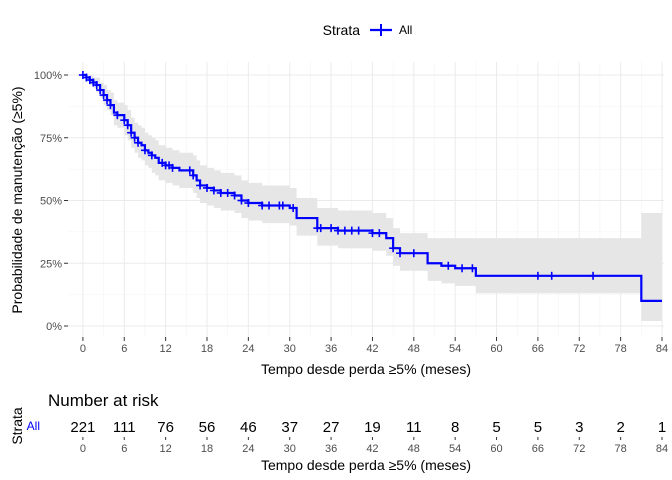 This screenshot has width=672, height=480. What do you see at coordinates (83, 449) in the screenshot?
I see `risk-tick-label: 0` at bounding box center [83, 449].